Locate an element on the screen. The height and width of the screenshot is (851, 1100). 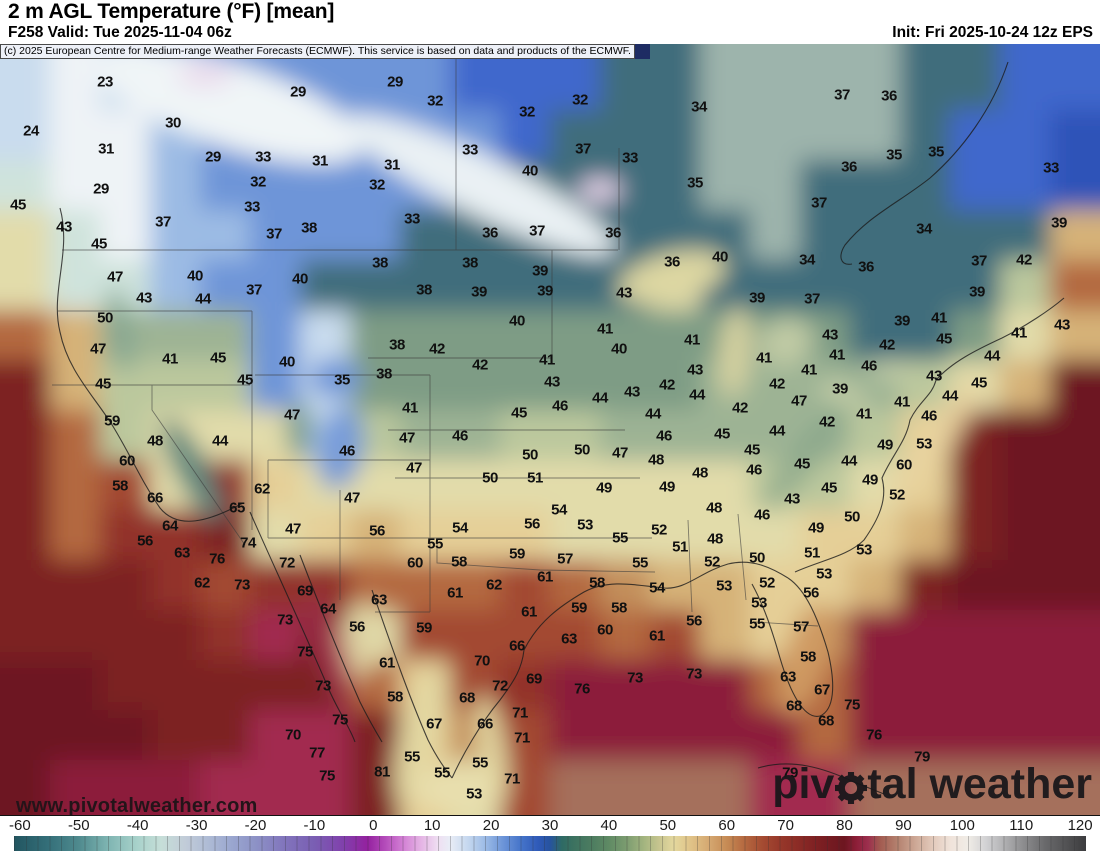
temp-label: 61 is located at coordinates (657, 636).